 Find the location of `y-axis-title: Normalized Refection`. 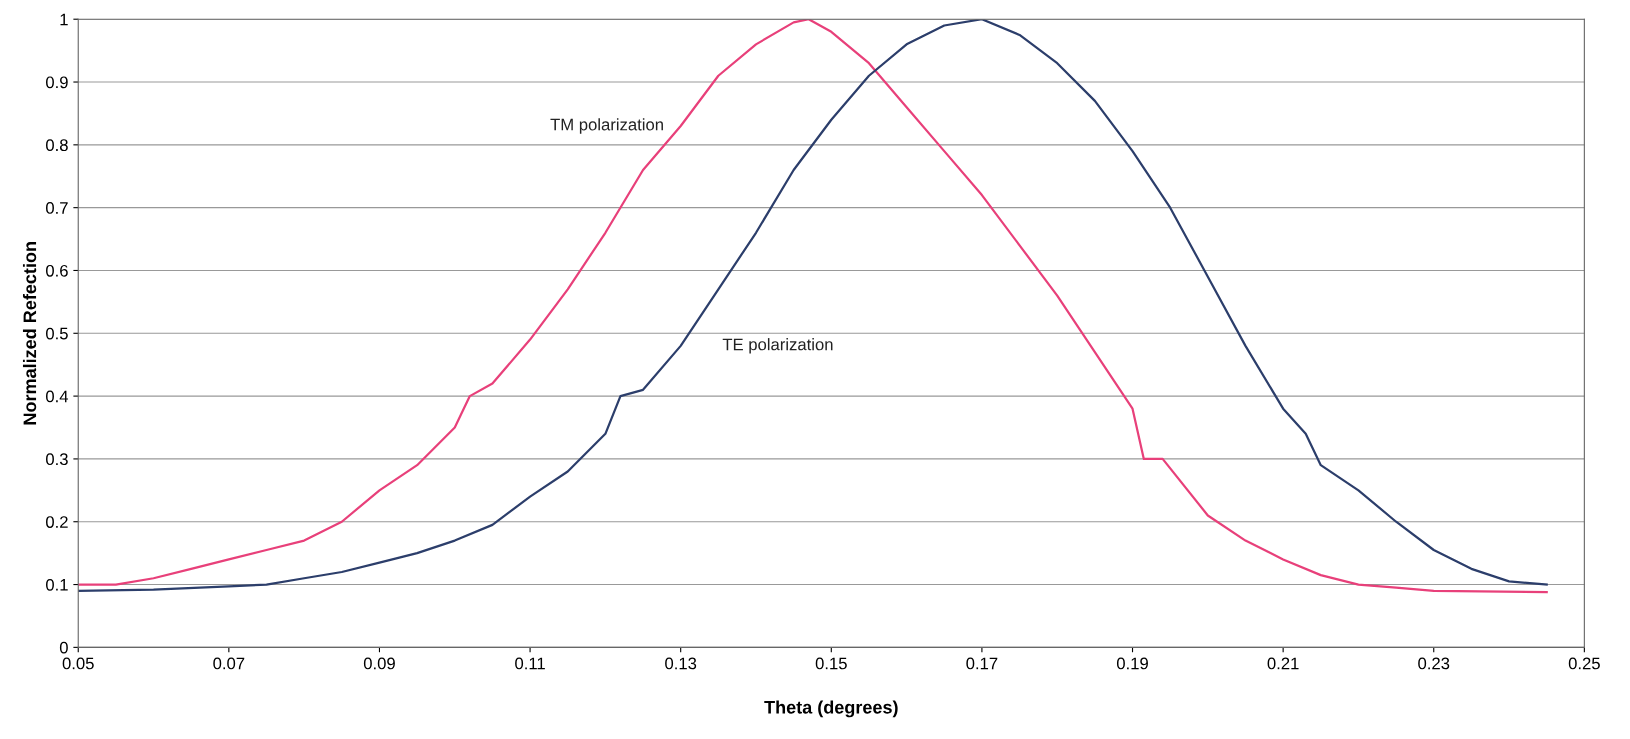

y-axis-title: Normalized Refection is located at coordinates (29, 333).